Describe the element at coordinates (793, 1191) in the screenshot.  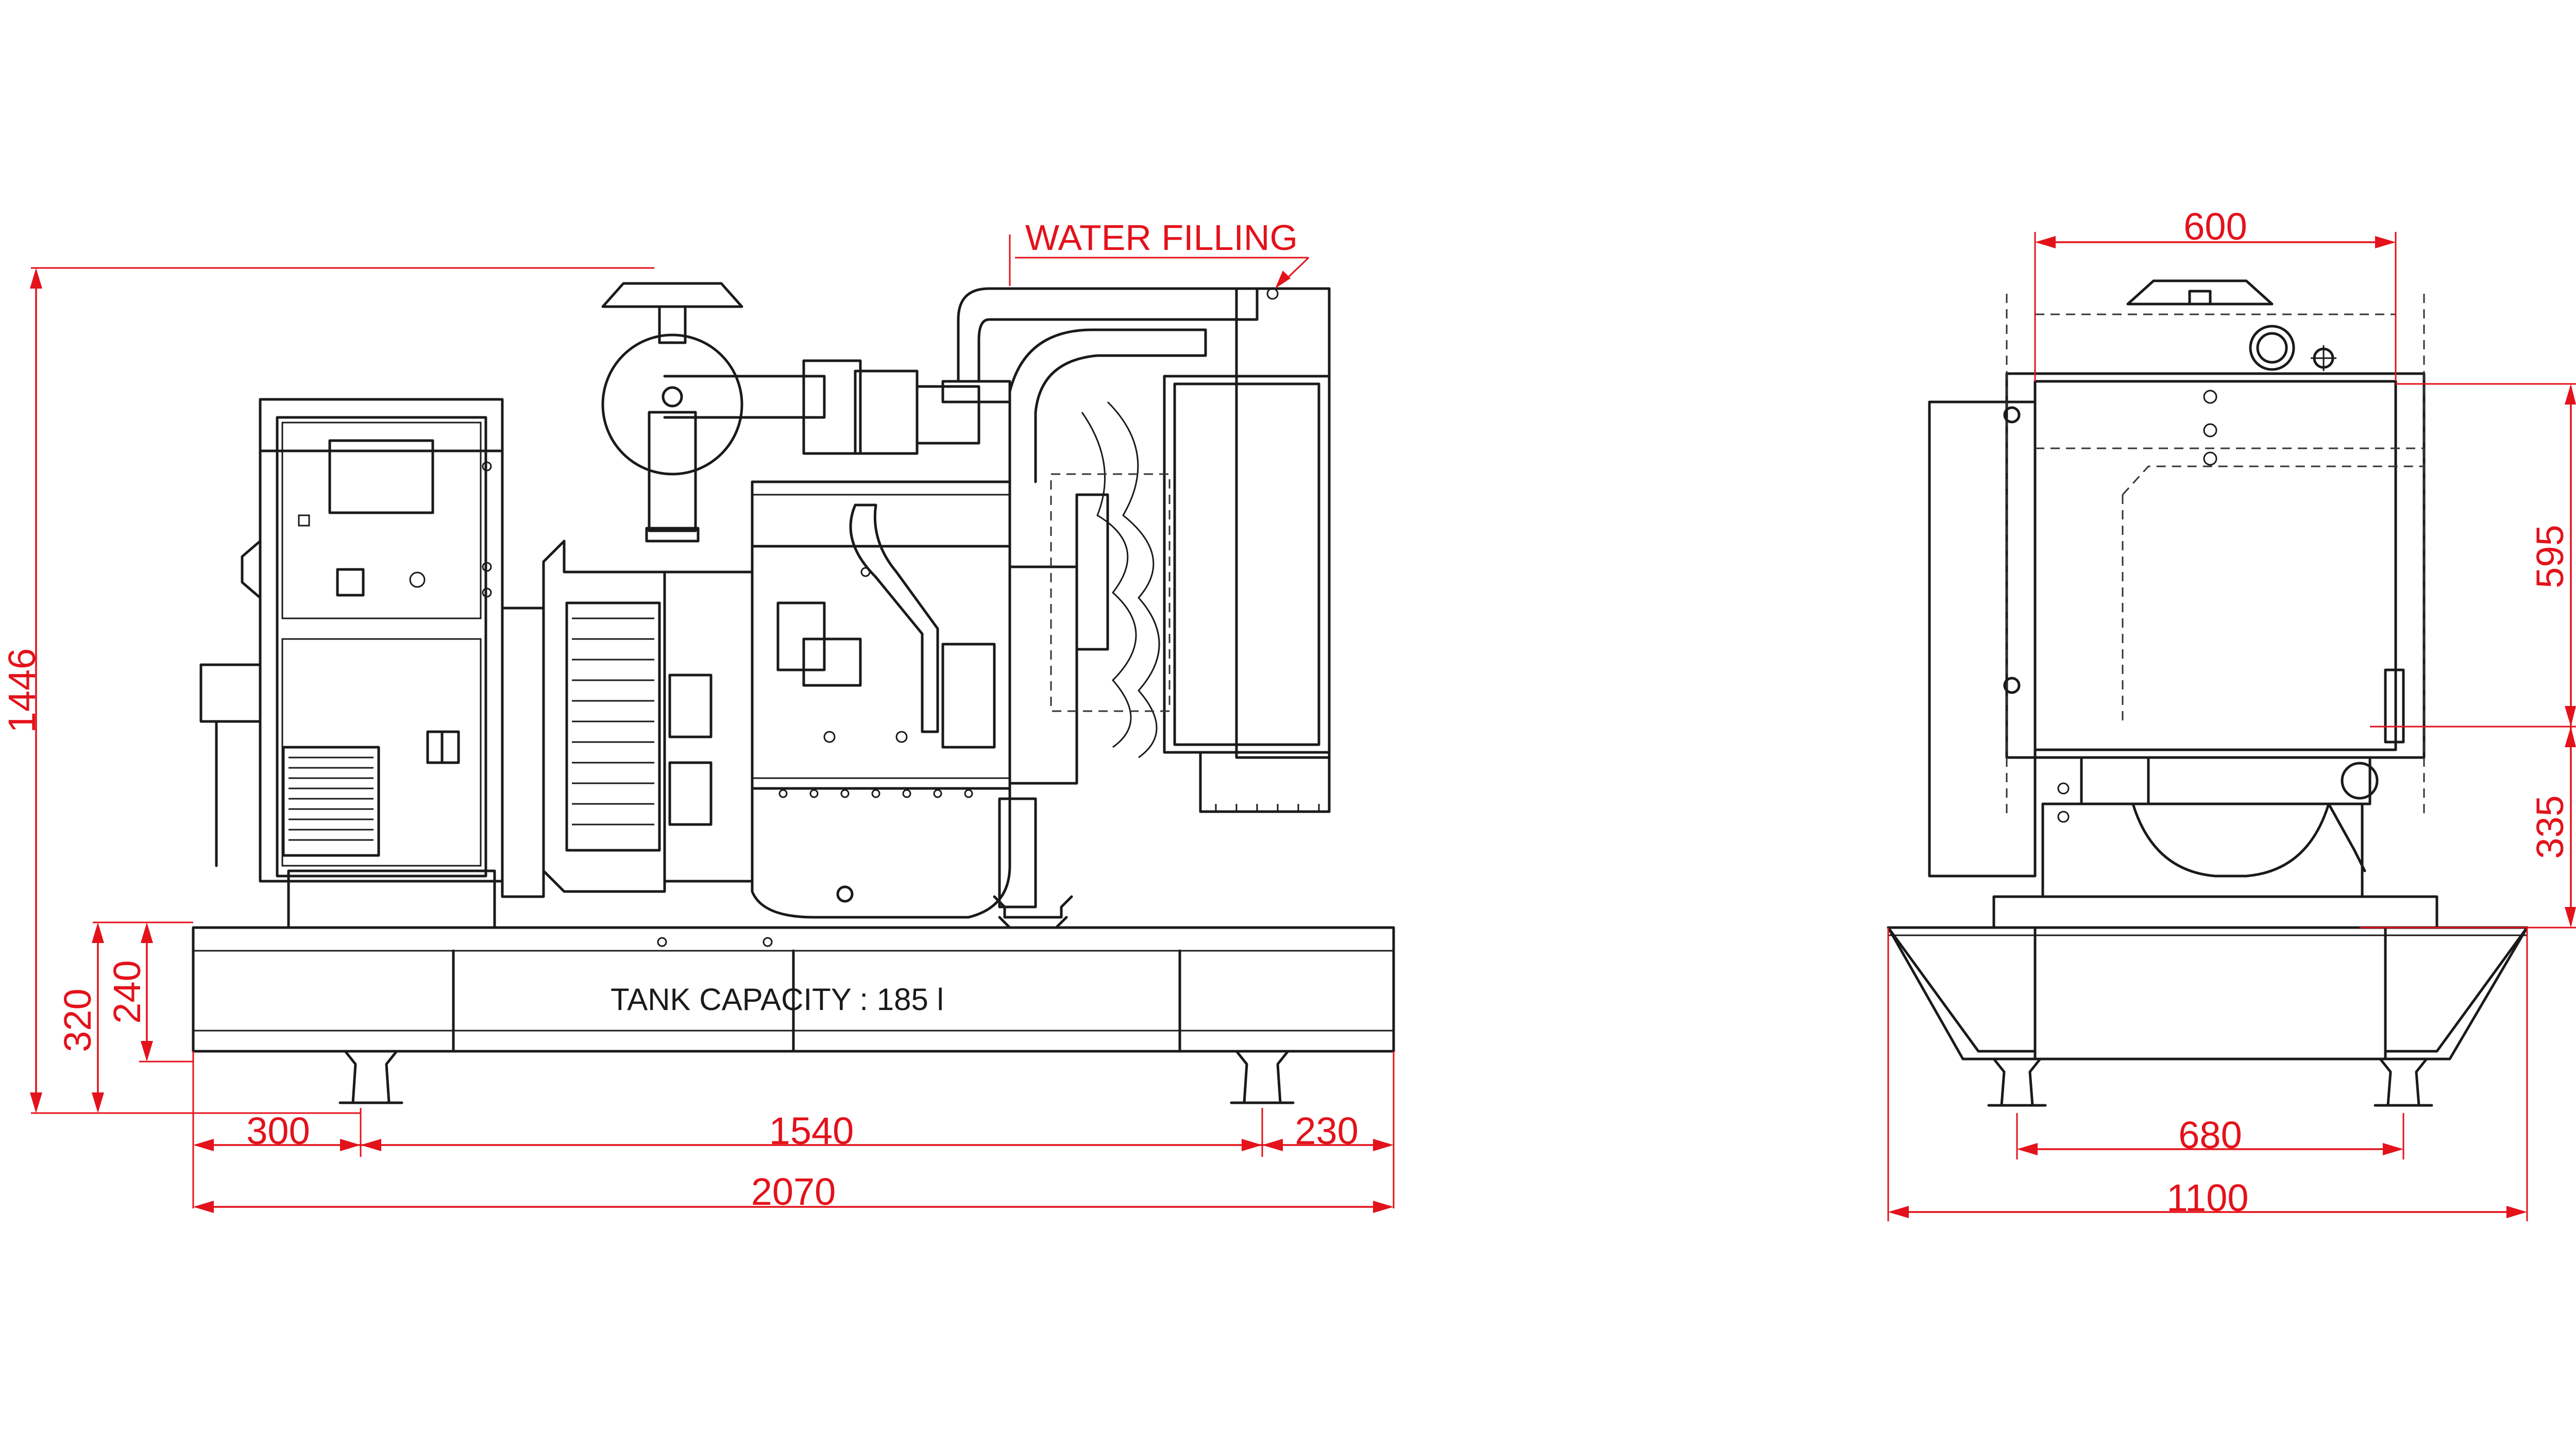
I see `overall-length-dimension: 2070` at that location.